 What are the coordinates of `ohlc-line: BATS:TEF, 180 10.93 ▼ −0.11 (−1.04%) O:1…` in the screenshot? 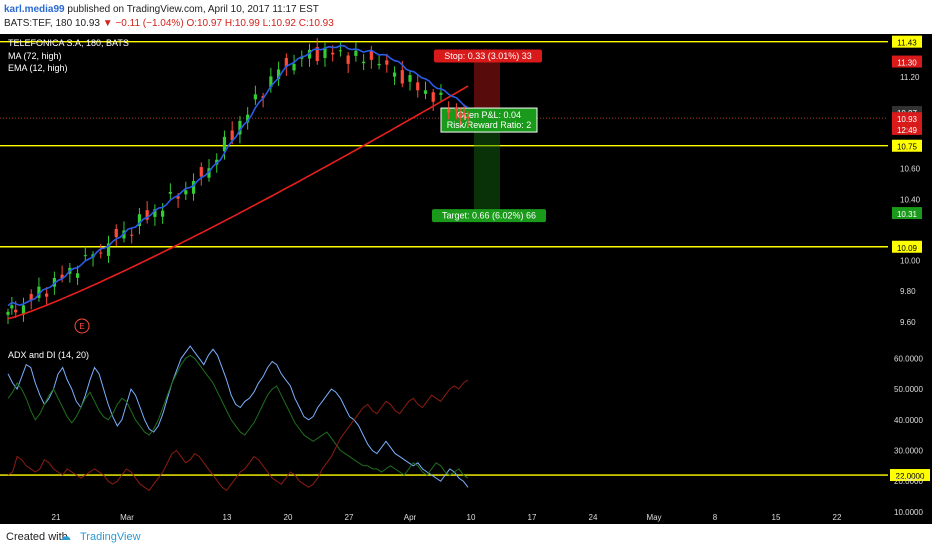 It's located at (169, 23).